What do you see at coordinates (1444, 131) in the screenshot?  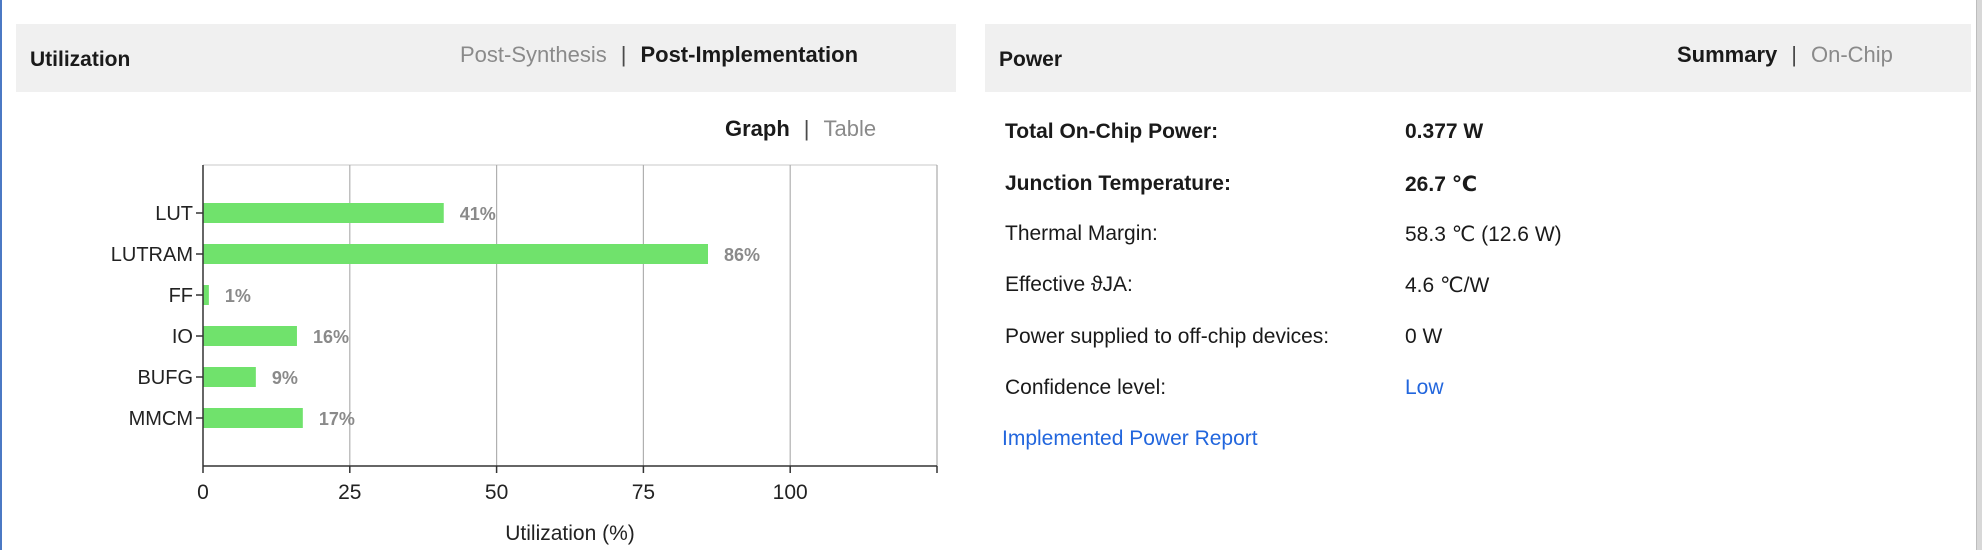 I see `total-on-chip-power-value: 0.377 W` at bounding box center [1444, 131].